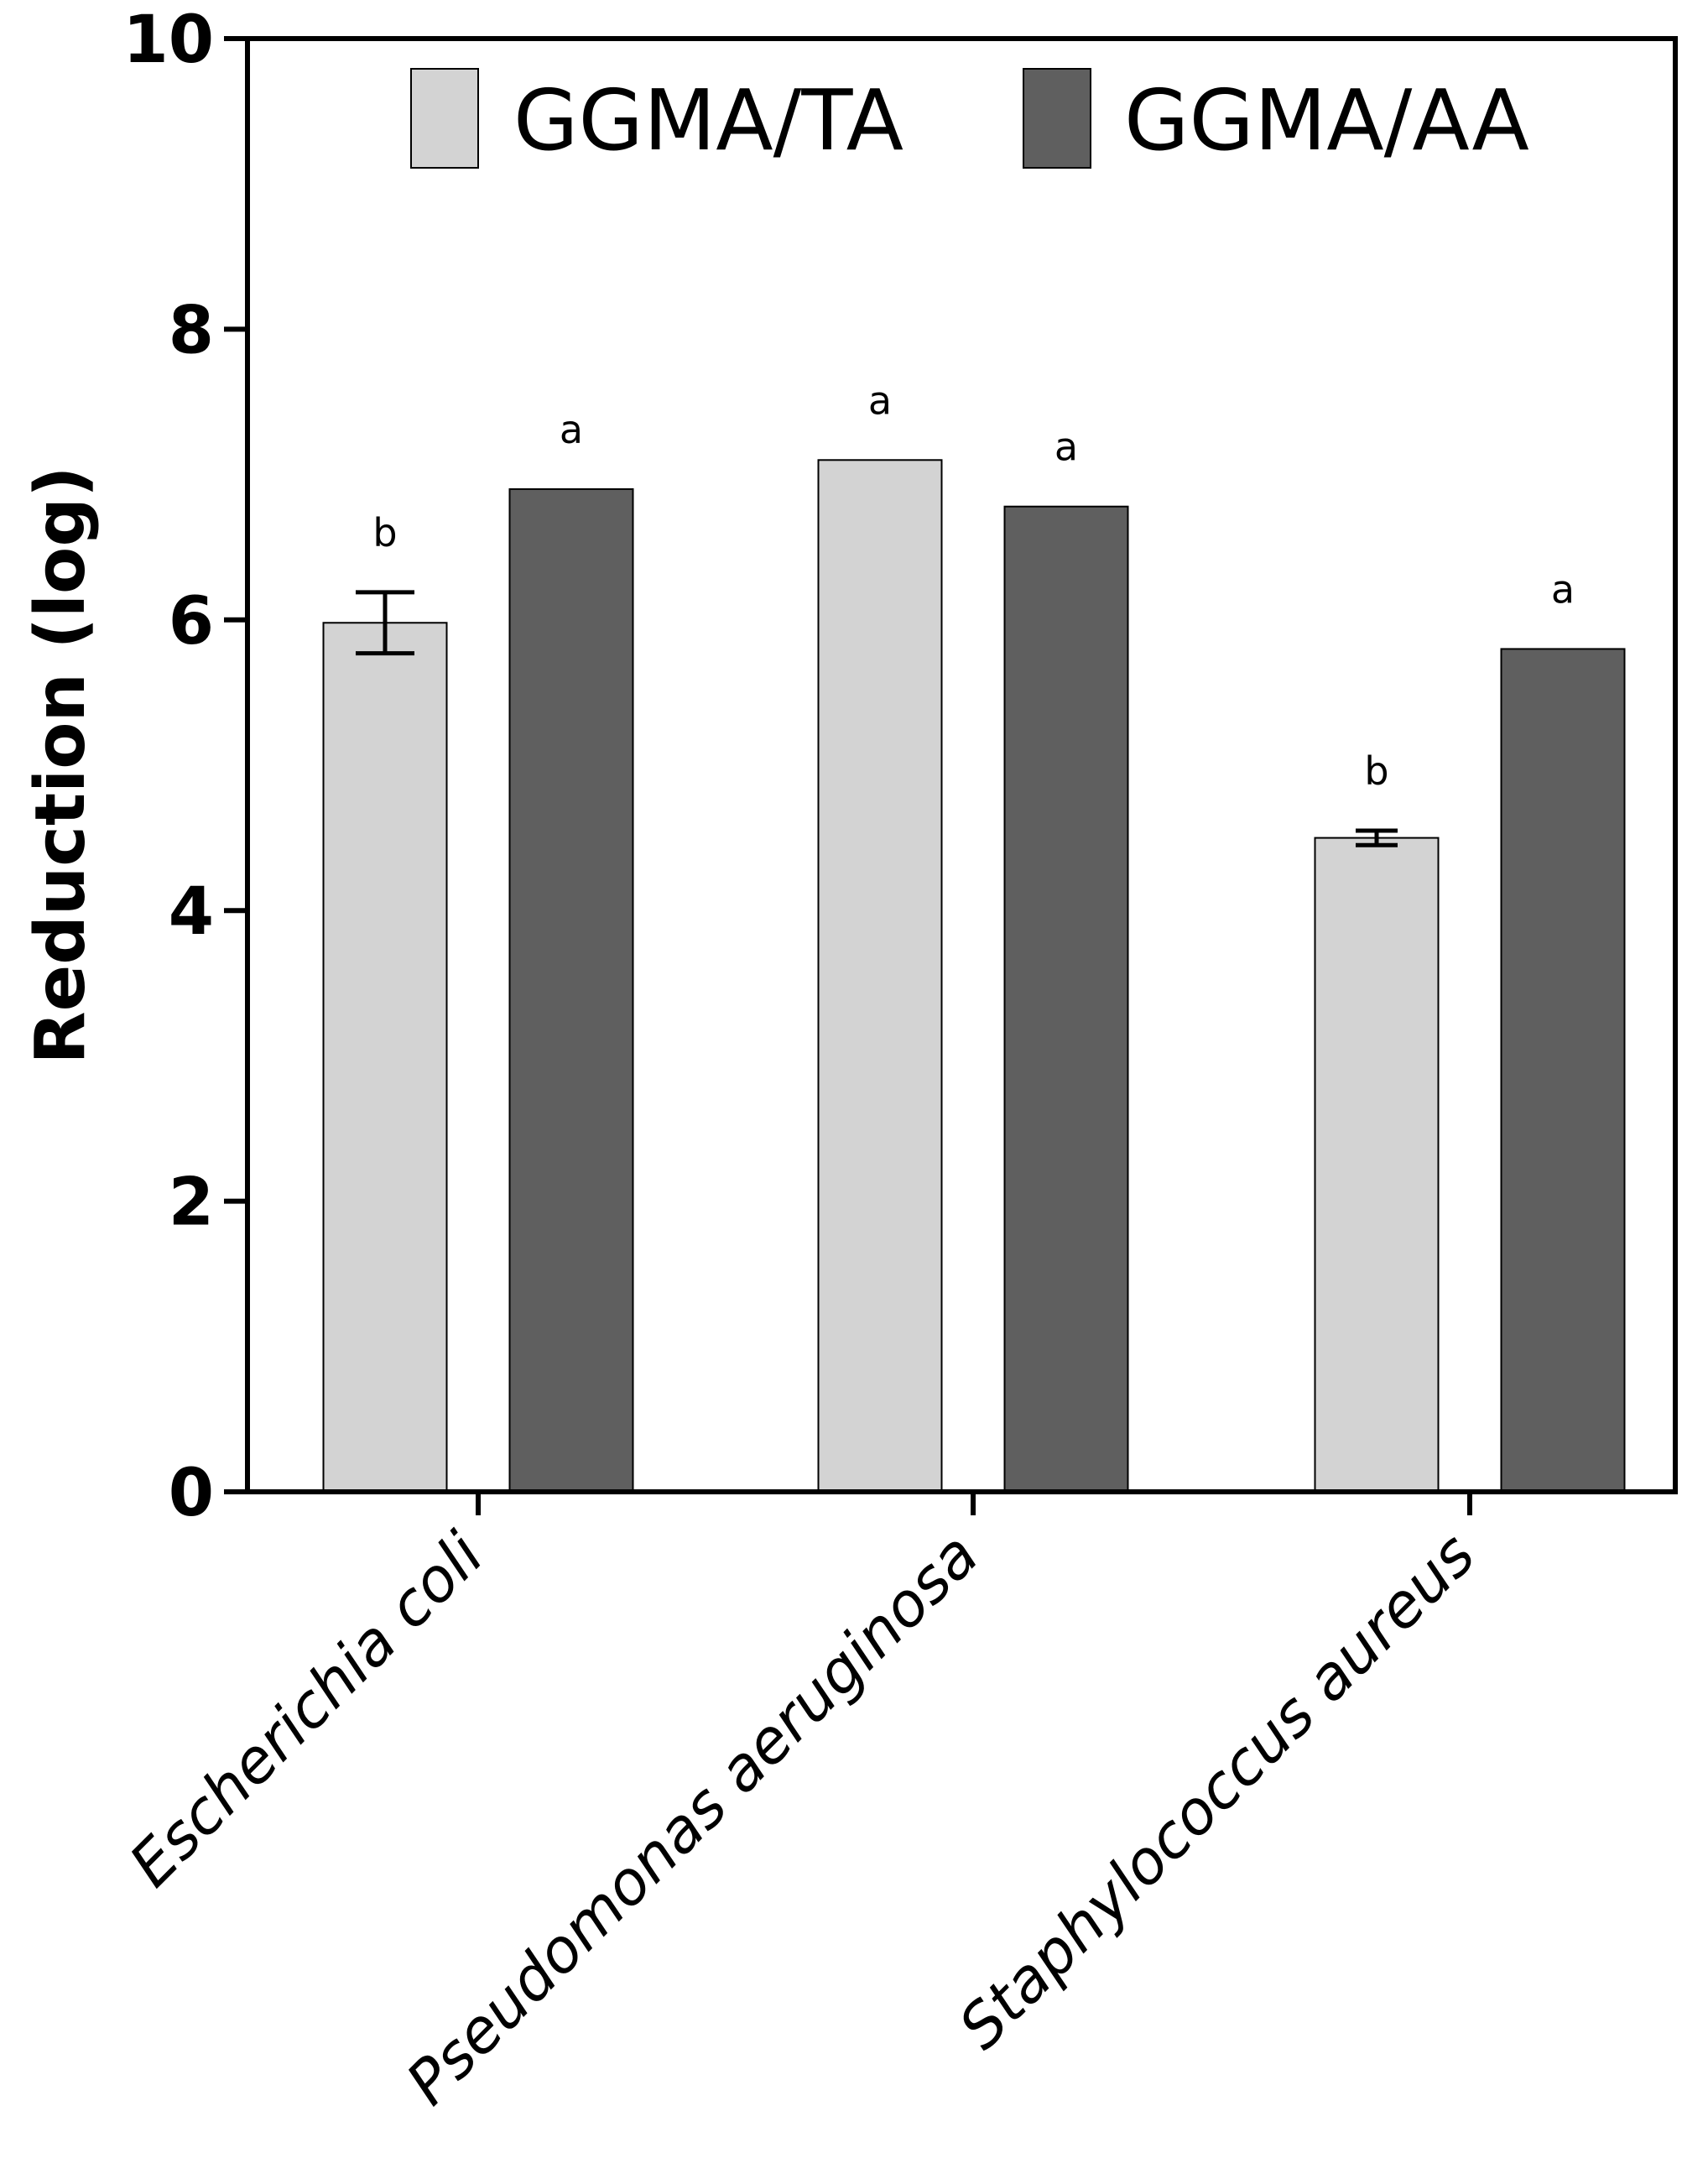  What do you see at coordinates (191, 621) in the screenshot?
I see `y-tick-label: 6` at bounding box center [191, 621].